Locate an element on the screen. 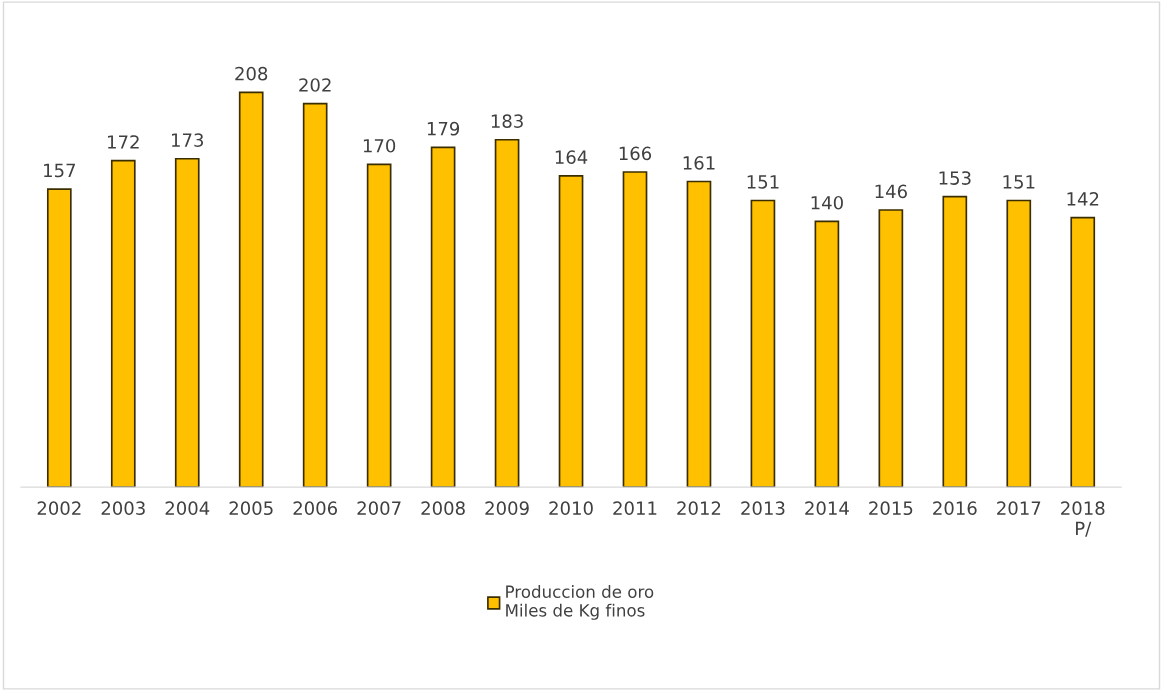  data-label: 166 is located at coordinates (635, 153).